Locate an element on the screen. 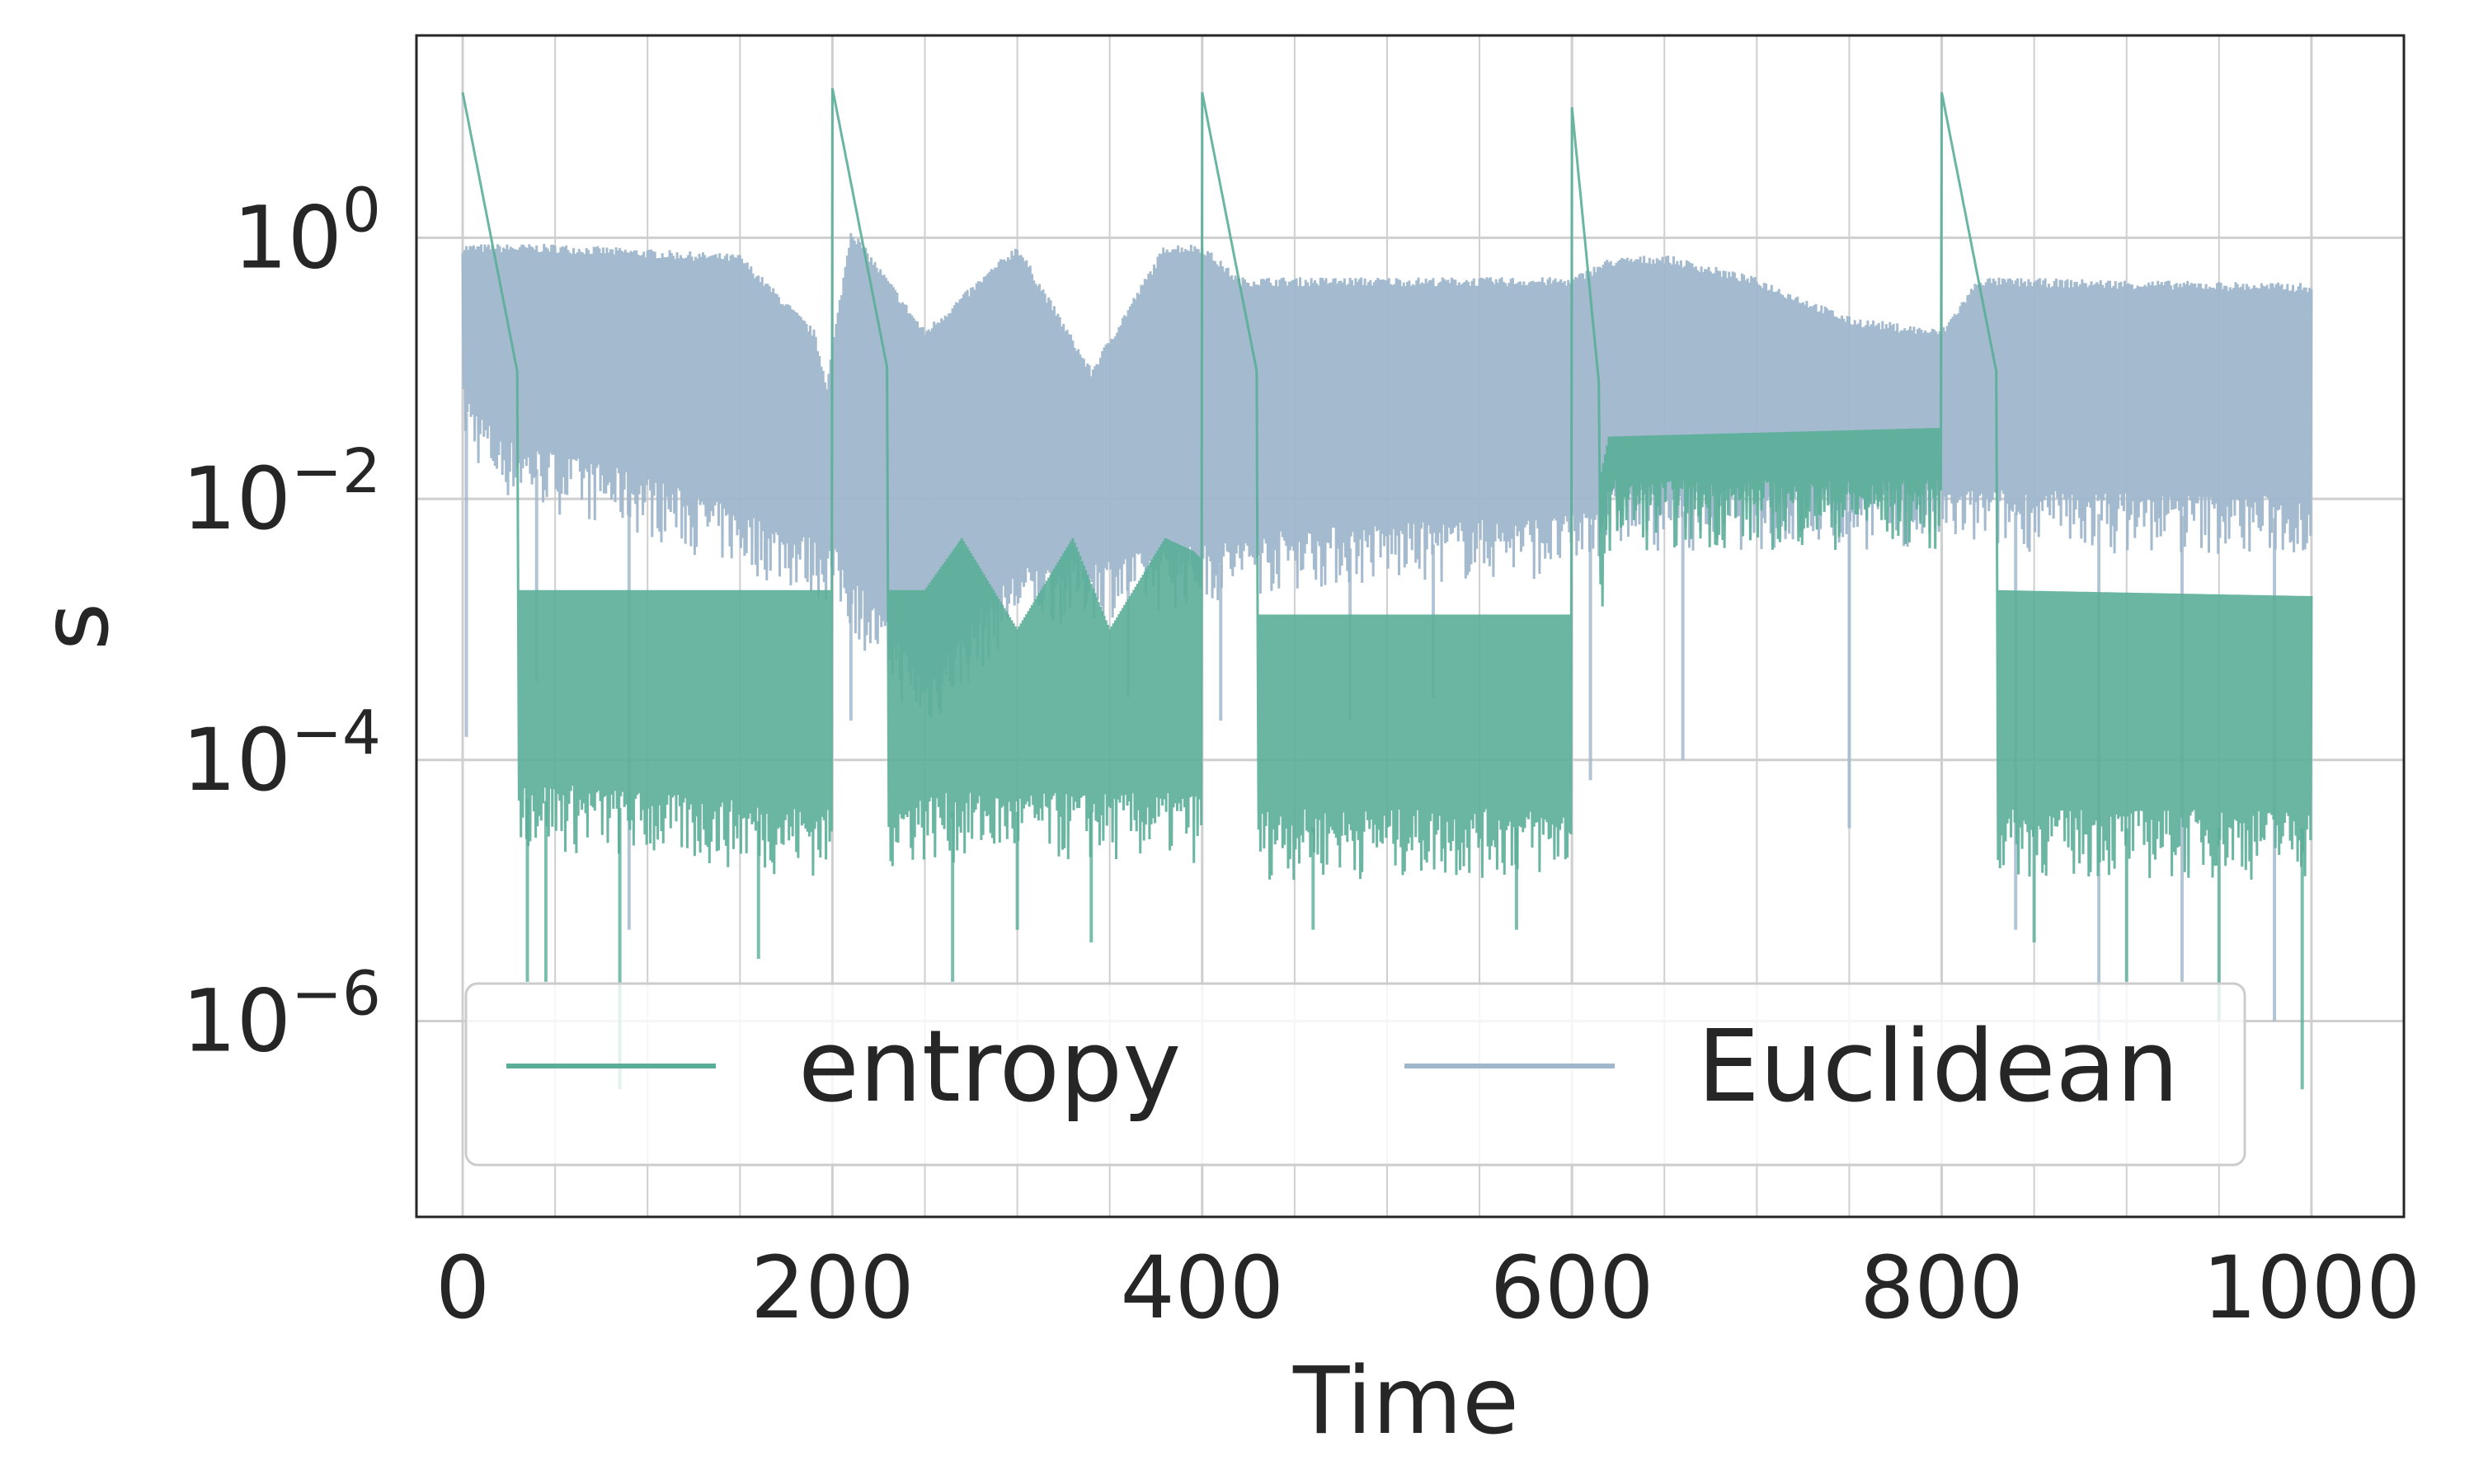 This screenshot has height=1484, width=2474. y-tick-label: 10⁻⁶ is located at coordinates (281, 1014).